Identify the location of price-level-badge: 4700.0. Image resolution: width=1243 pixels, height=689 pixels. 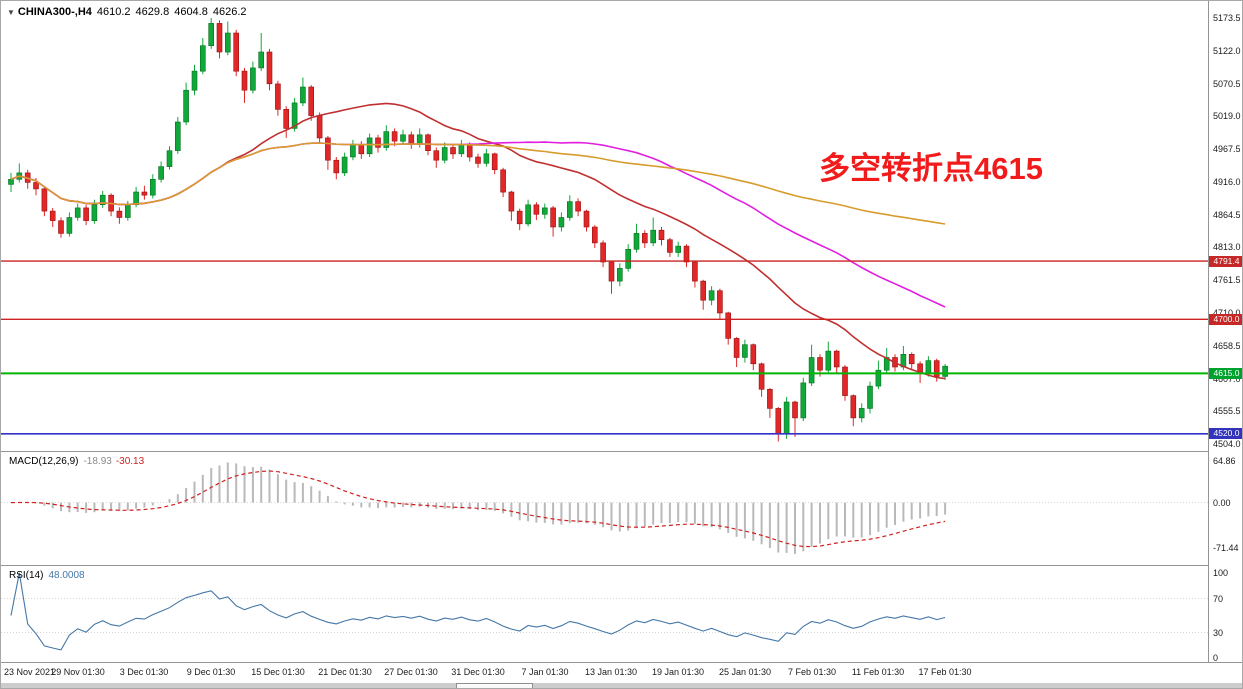
(1225, 319).